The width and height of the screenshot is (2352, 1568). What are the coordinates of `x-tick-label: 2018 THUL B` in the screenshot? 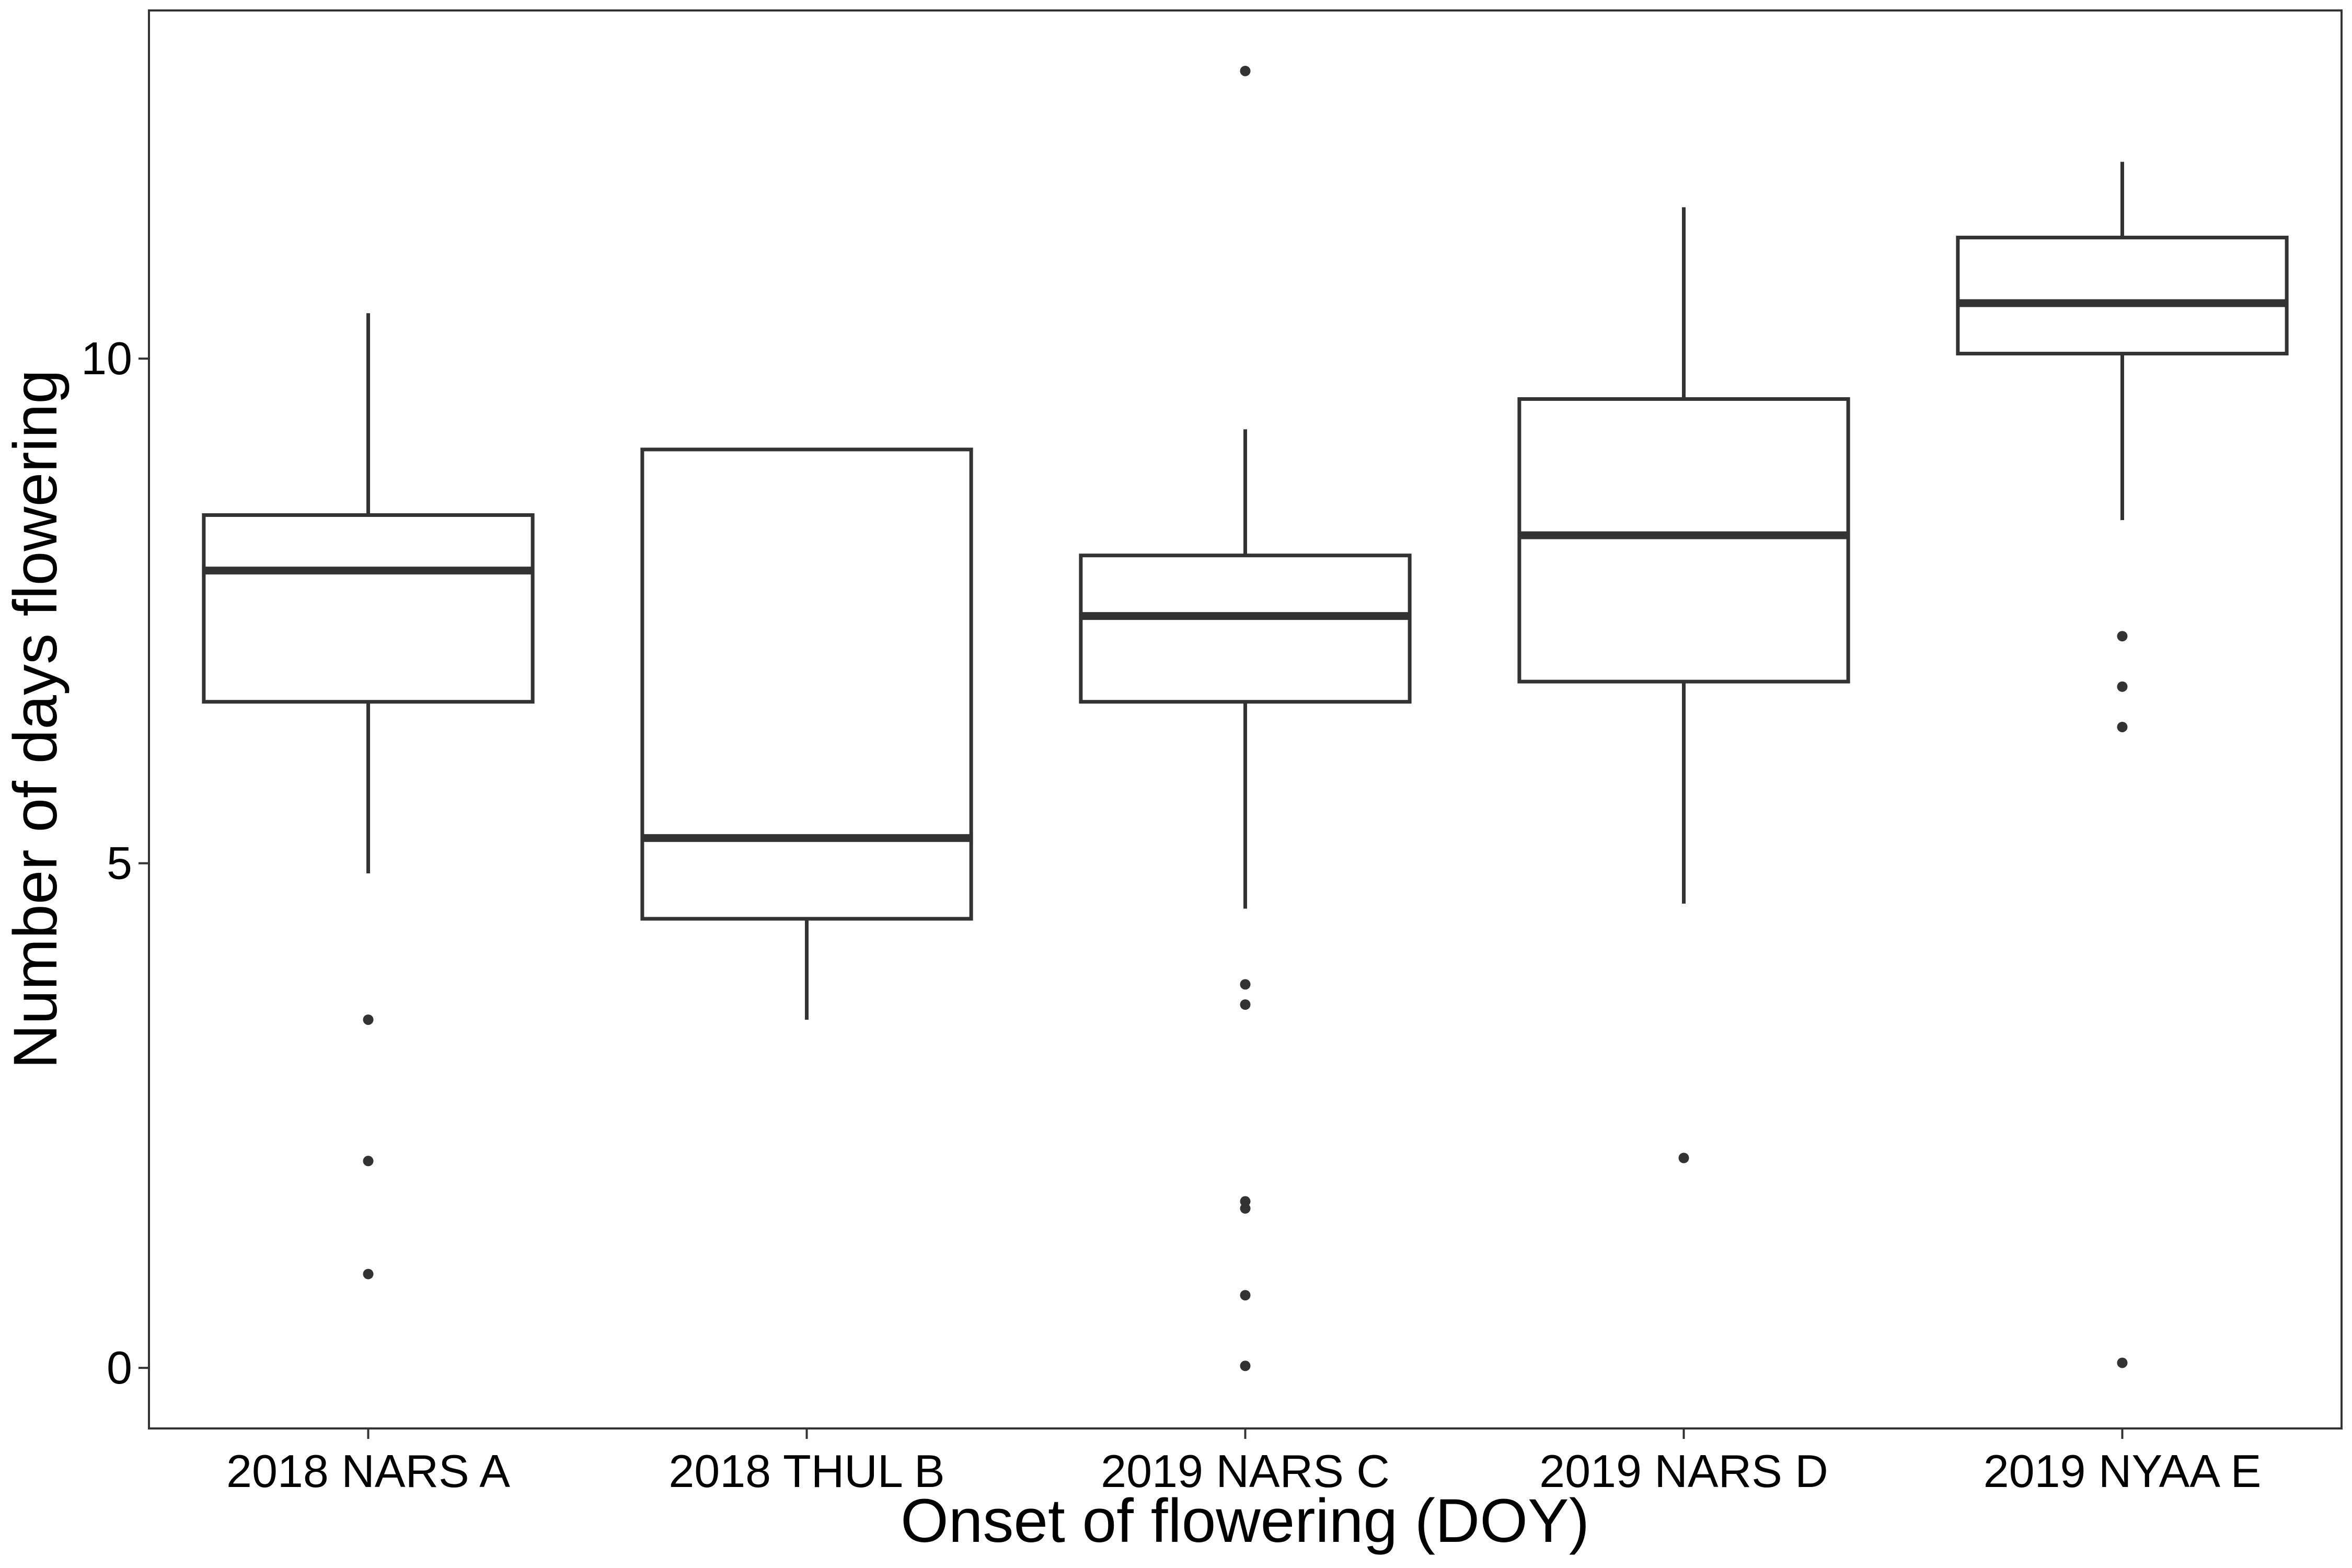 It's located at (806, 1471).